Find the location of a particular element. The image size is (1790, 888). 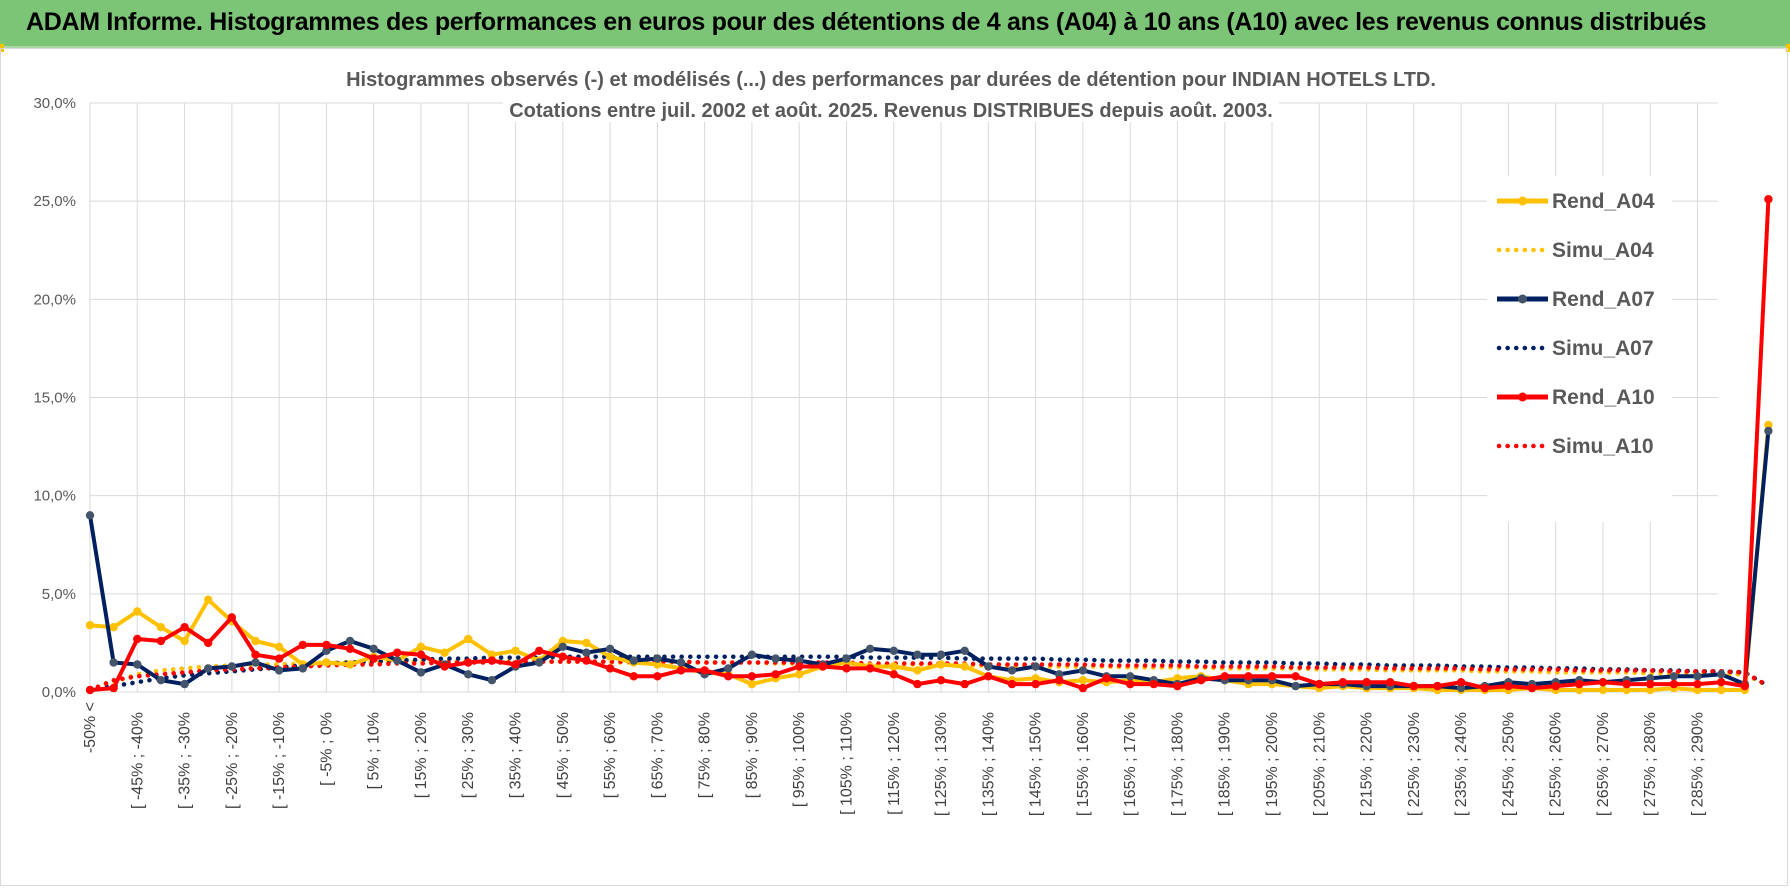

legend-item: Rend_A07 is located at coordinates (1576, 299).